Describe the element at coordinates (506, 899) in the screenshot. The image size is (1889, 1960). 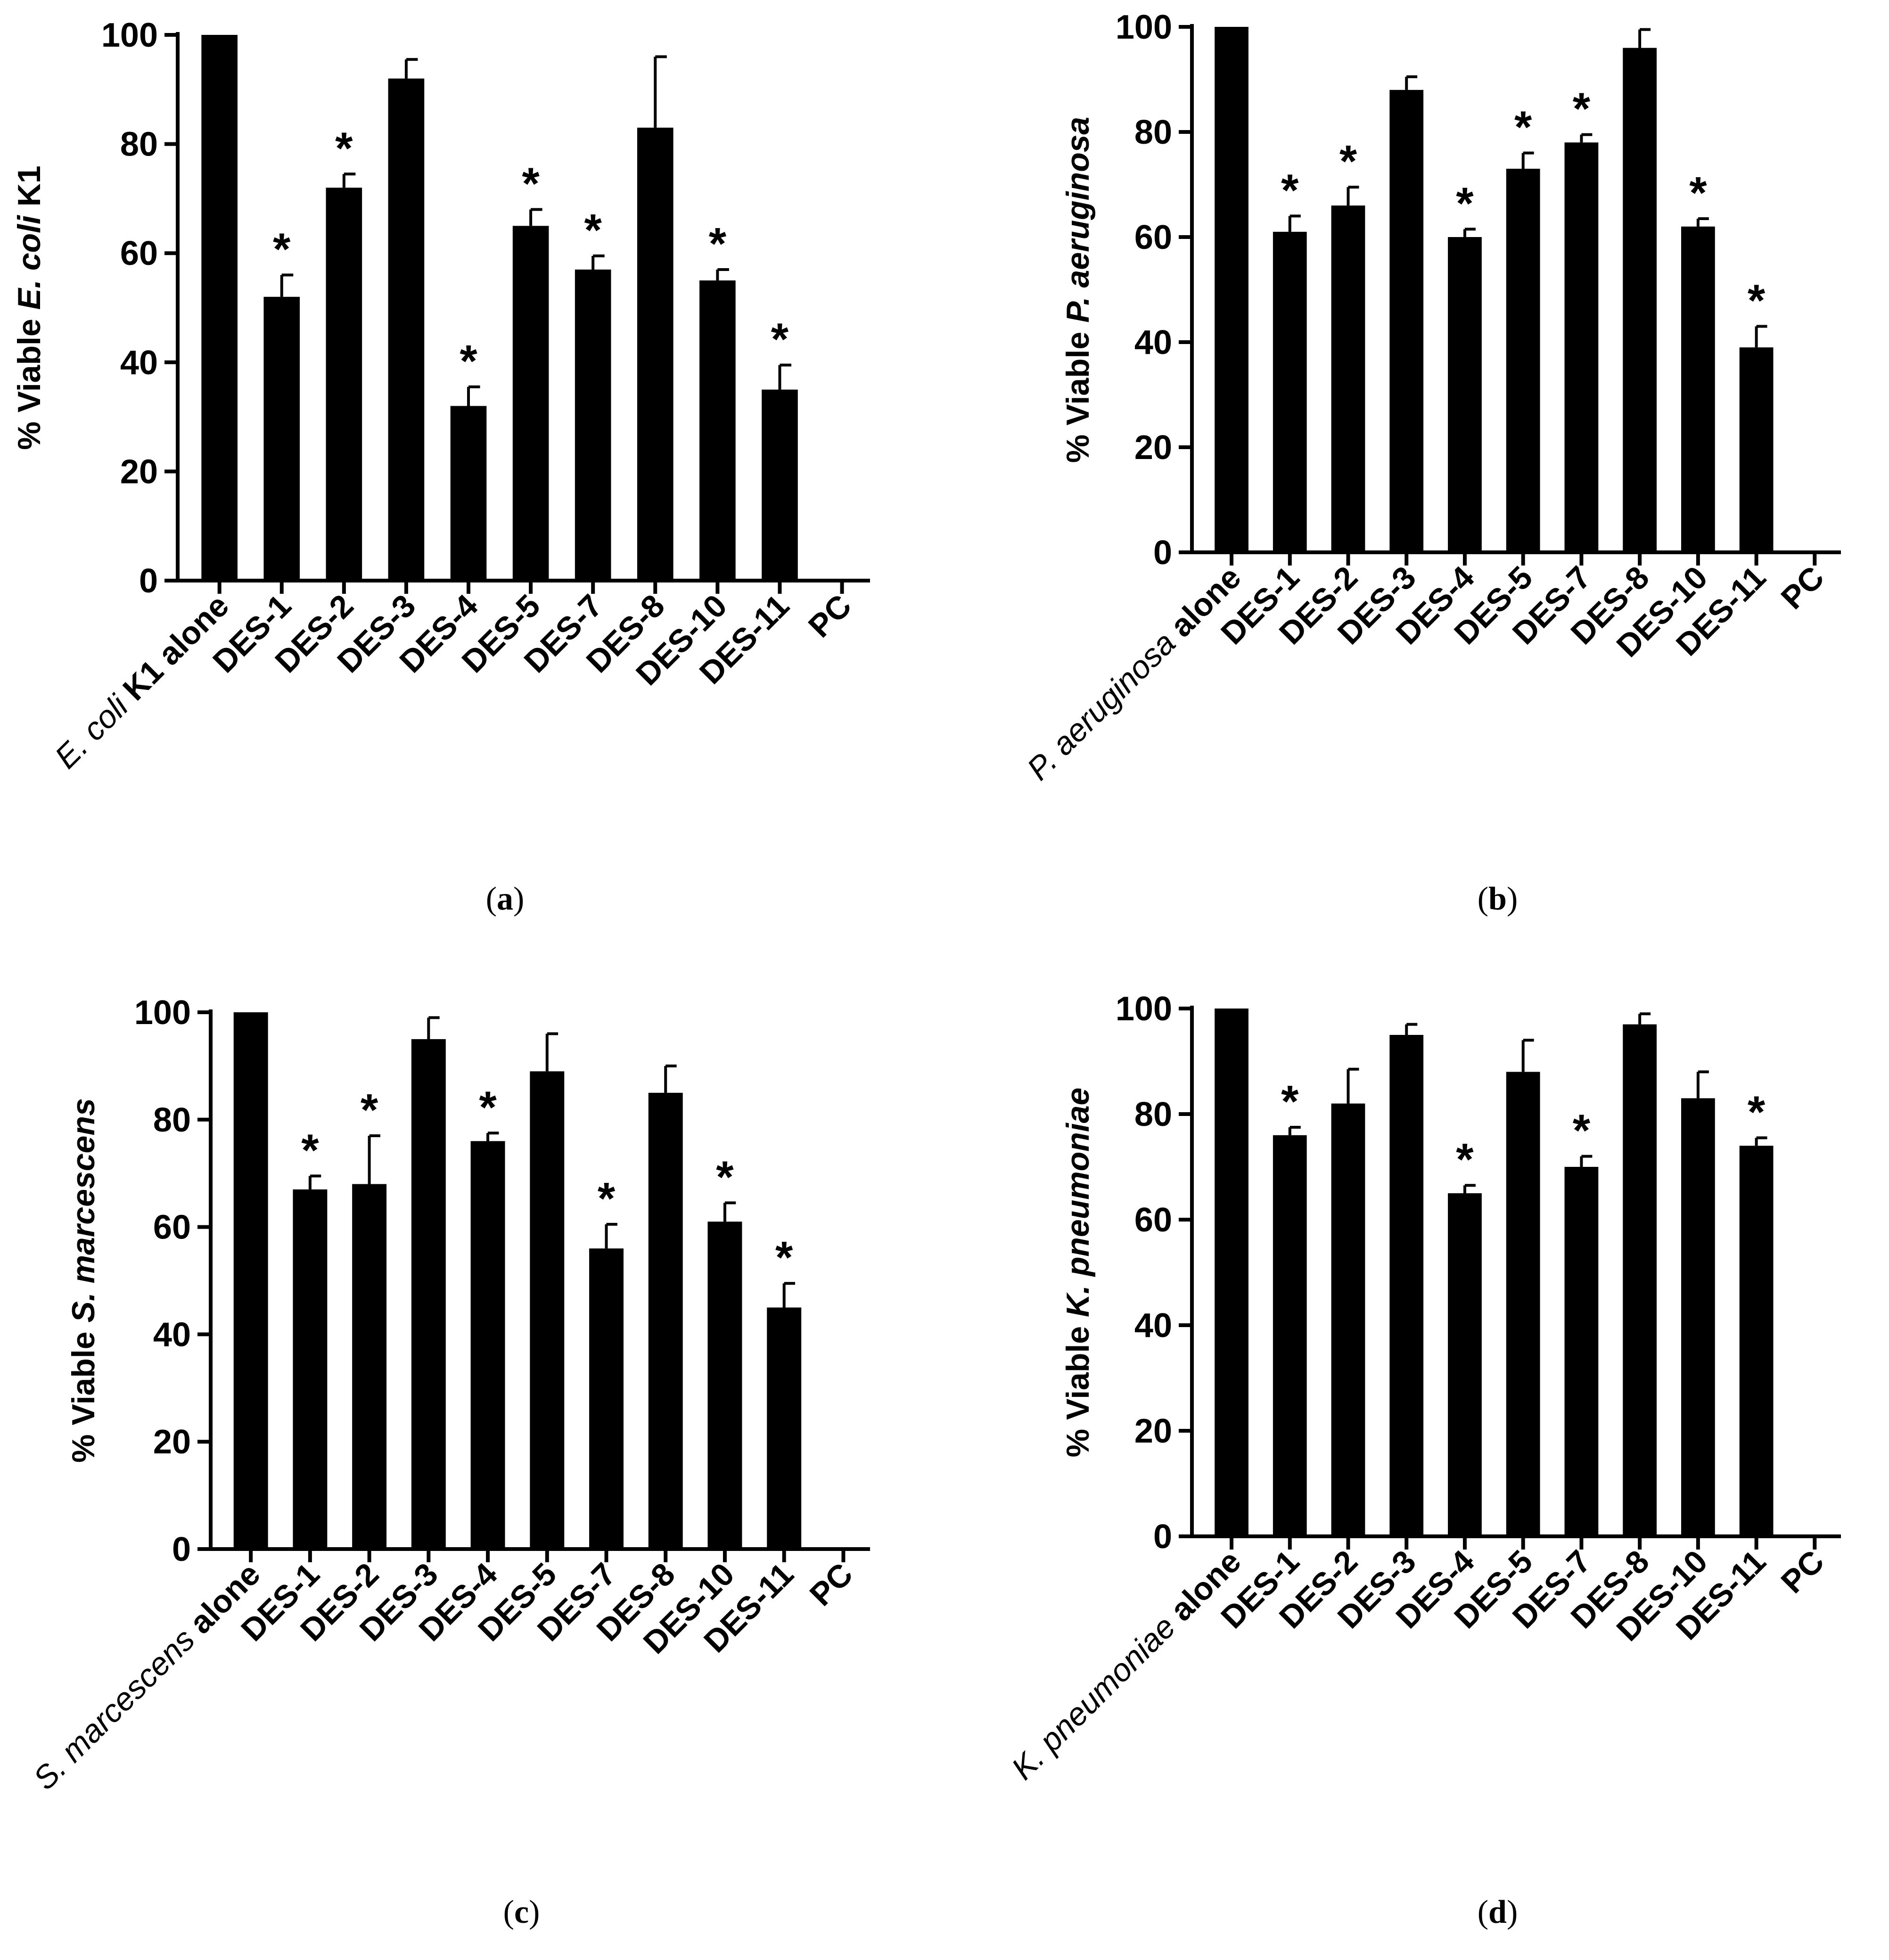
I see `panel-label: (a)` at that location.